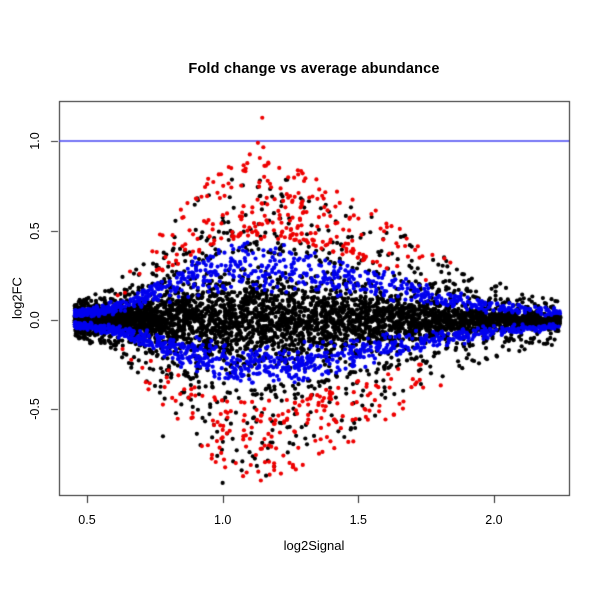 The height and width of the screenshot is (600, 600). Describe the element at coordinates (87, 520) in the screenshot. I see `x-tick-label: 0.5` at that location.